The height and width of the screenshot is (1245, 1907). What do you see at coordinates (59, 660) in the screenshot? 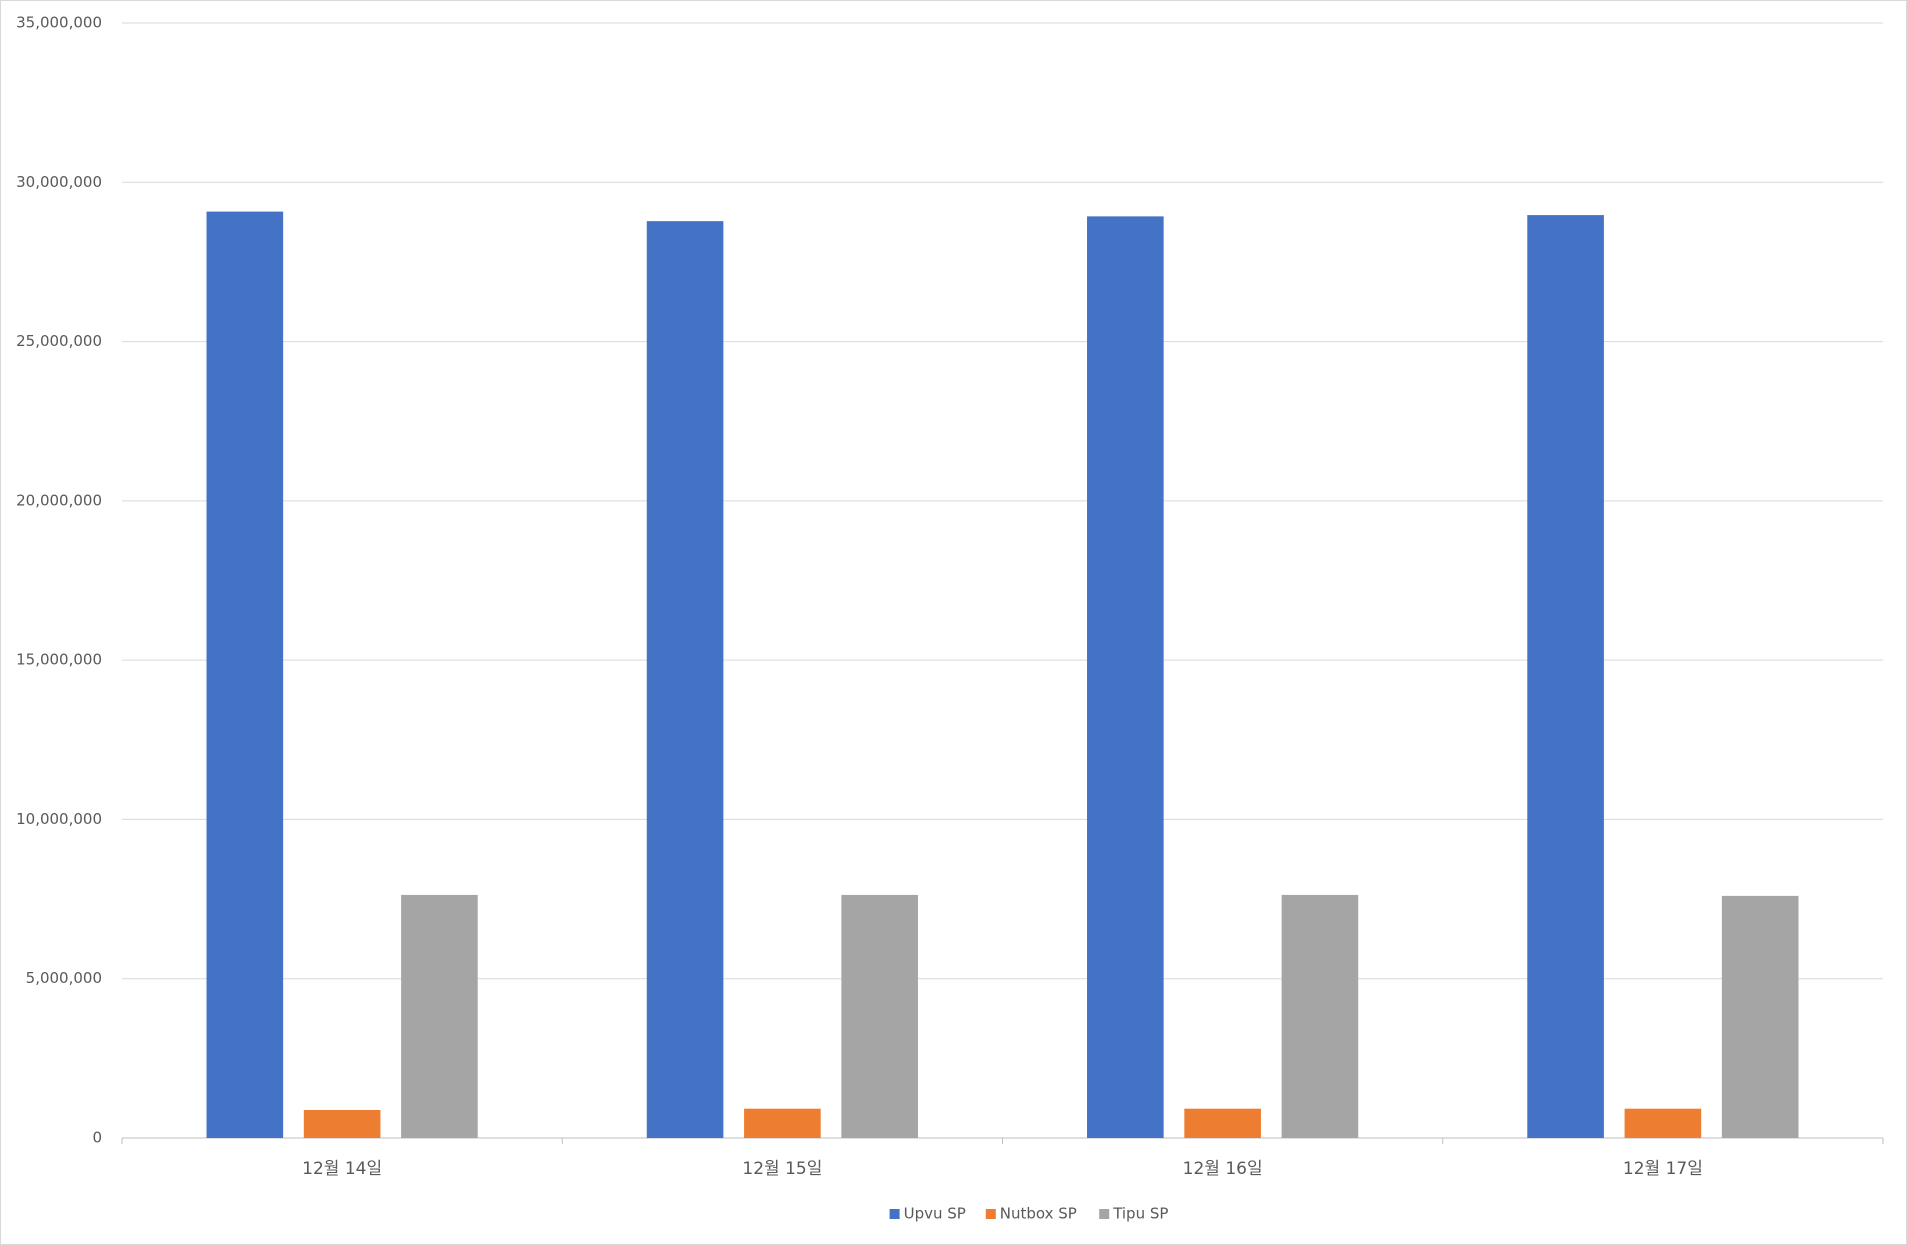
I see `y-tick-label: 15,000,000` at bounding box center [59, 660].